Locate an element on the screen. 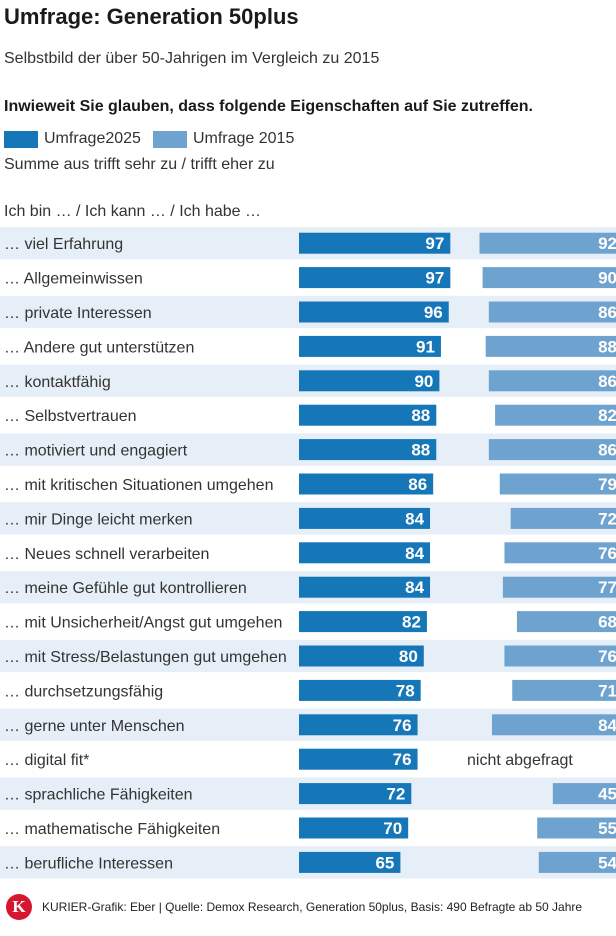  category-label: … mit Stress/Belastungen gut umgehen is located at coordinates (145, 657).